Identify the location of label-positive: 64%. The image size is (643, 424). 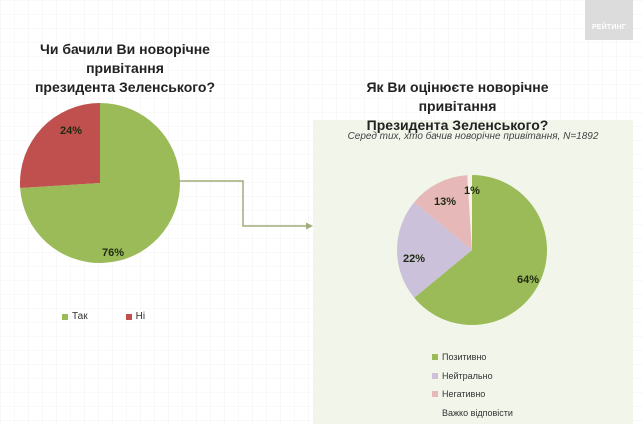
(528, 280).